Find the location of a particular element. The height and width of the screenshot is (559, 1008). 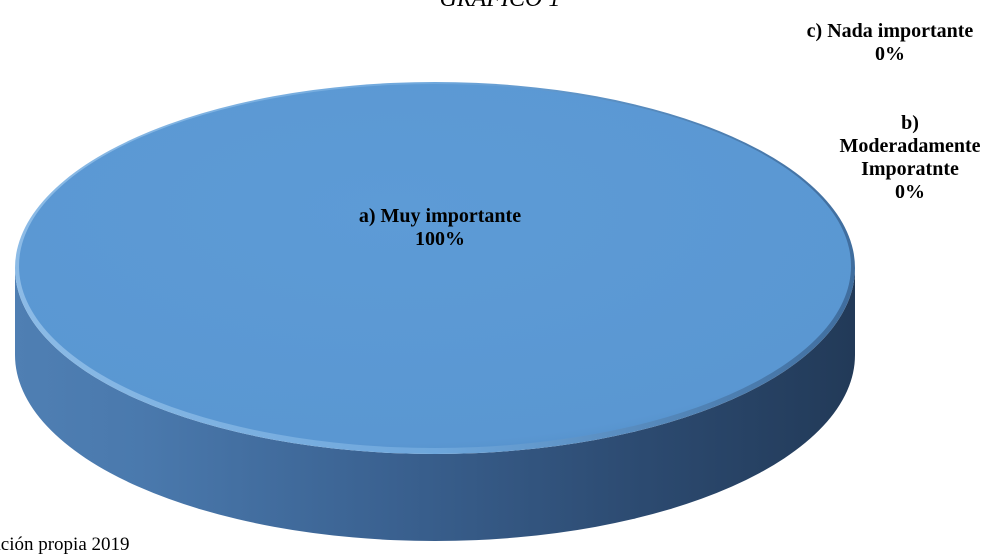

source-note: ración propia 2019 is located at coordinates (65, 544).